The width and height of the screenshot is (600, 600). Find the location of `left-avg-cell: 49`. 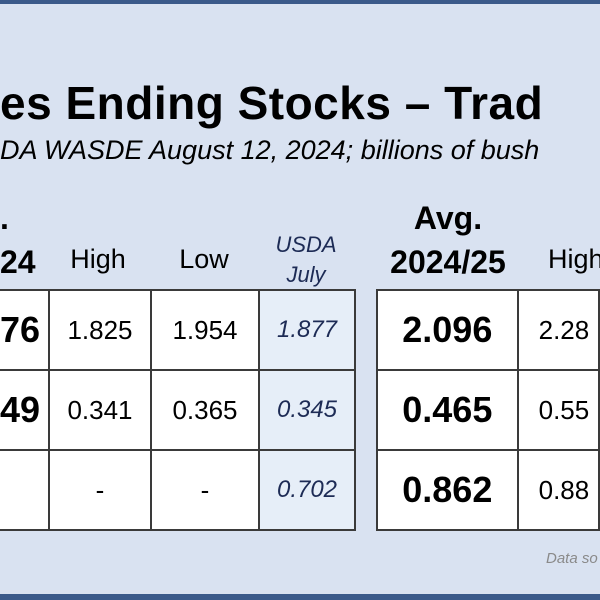

left-avg-cell: 49 is located at coordinates (25, 410).